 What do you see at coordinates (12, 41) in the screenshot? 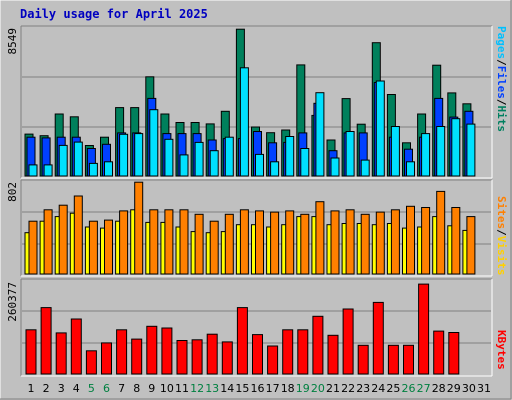
I see `y-max-label-hits: 8549` at bounding box center [12, 41].